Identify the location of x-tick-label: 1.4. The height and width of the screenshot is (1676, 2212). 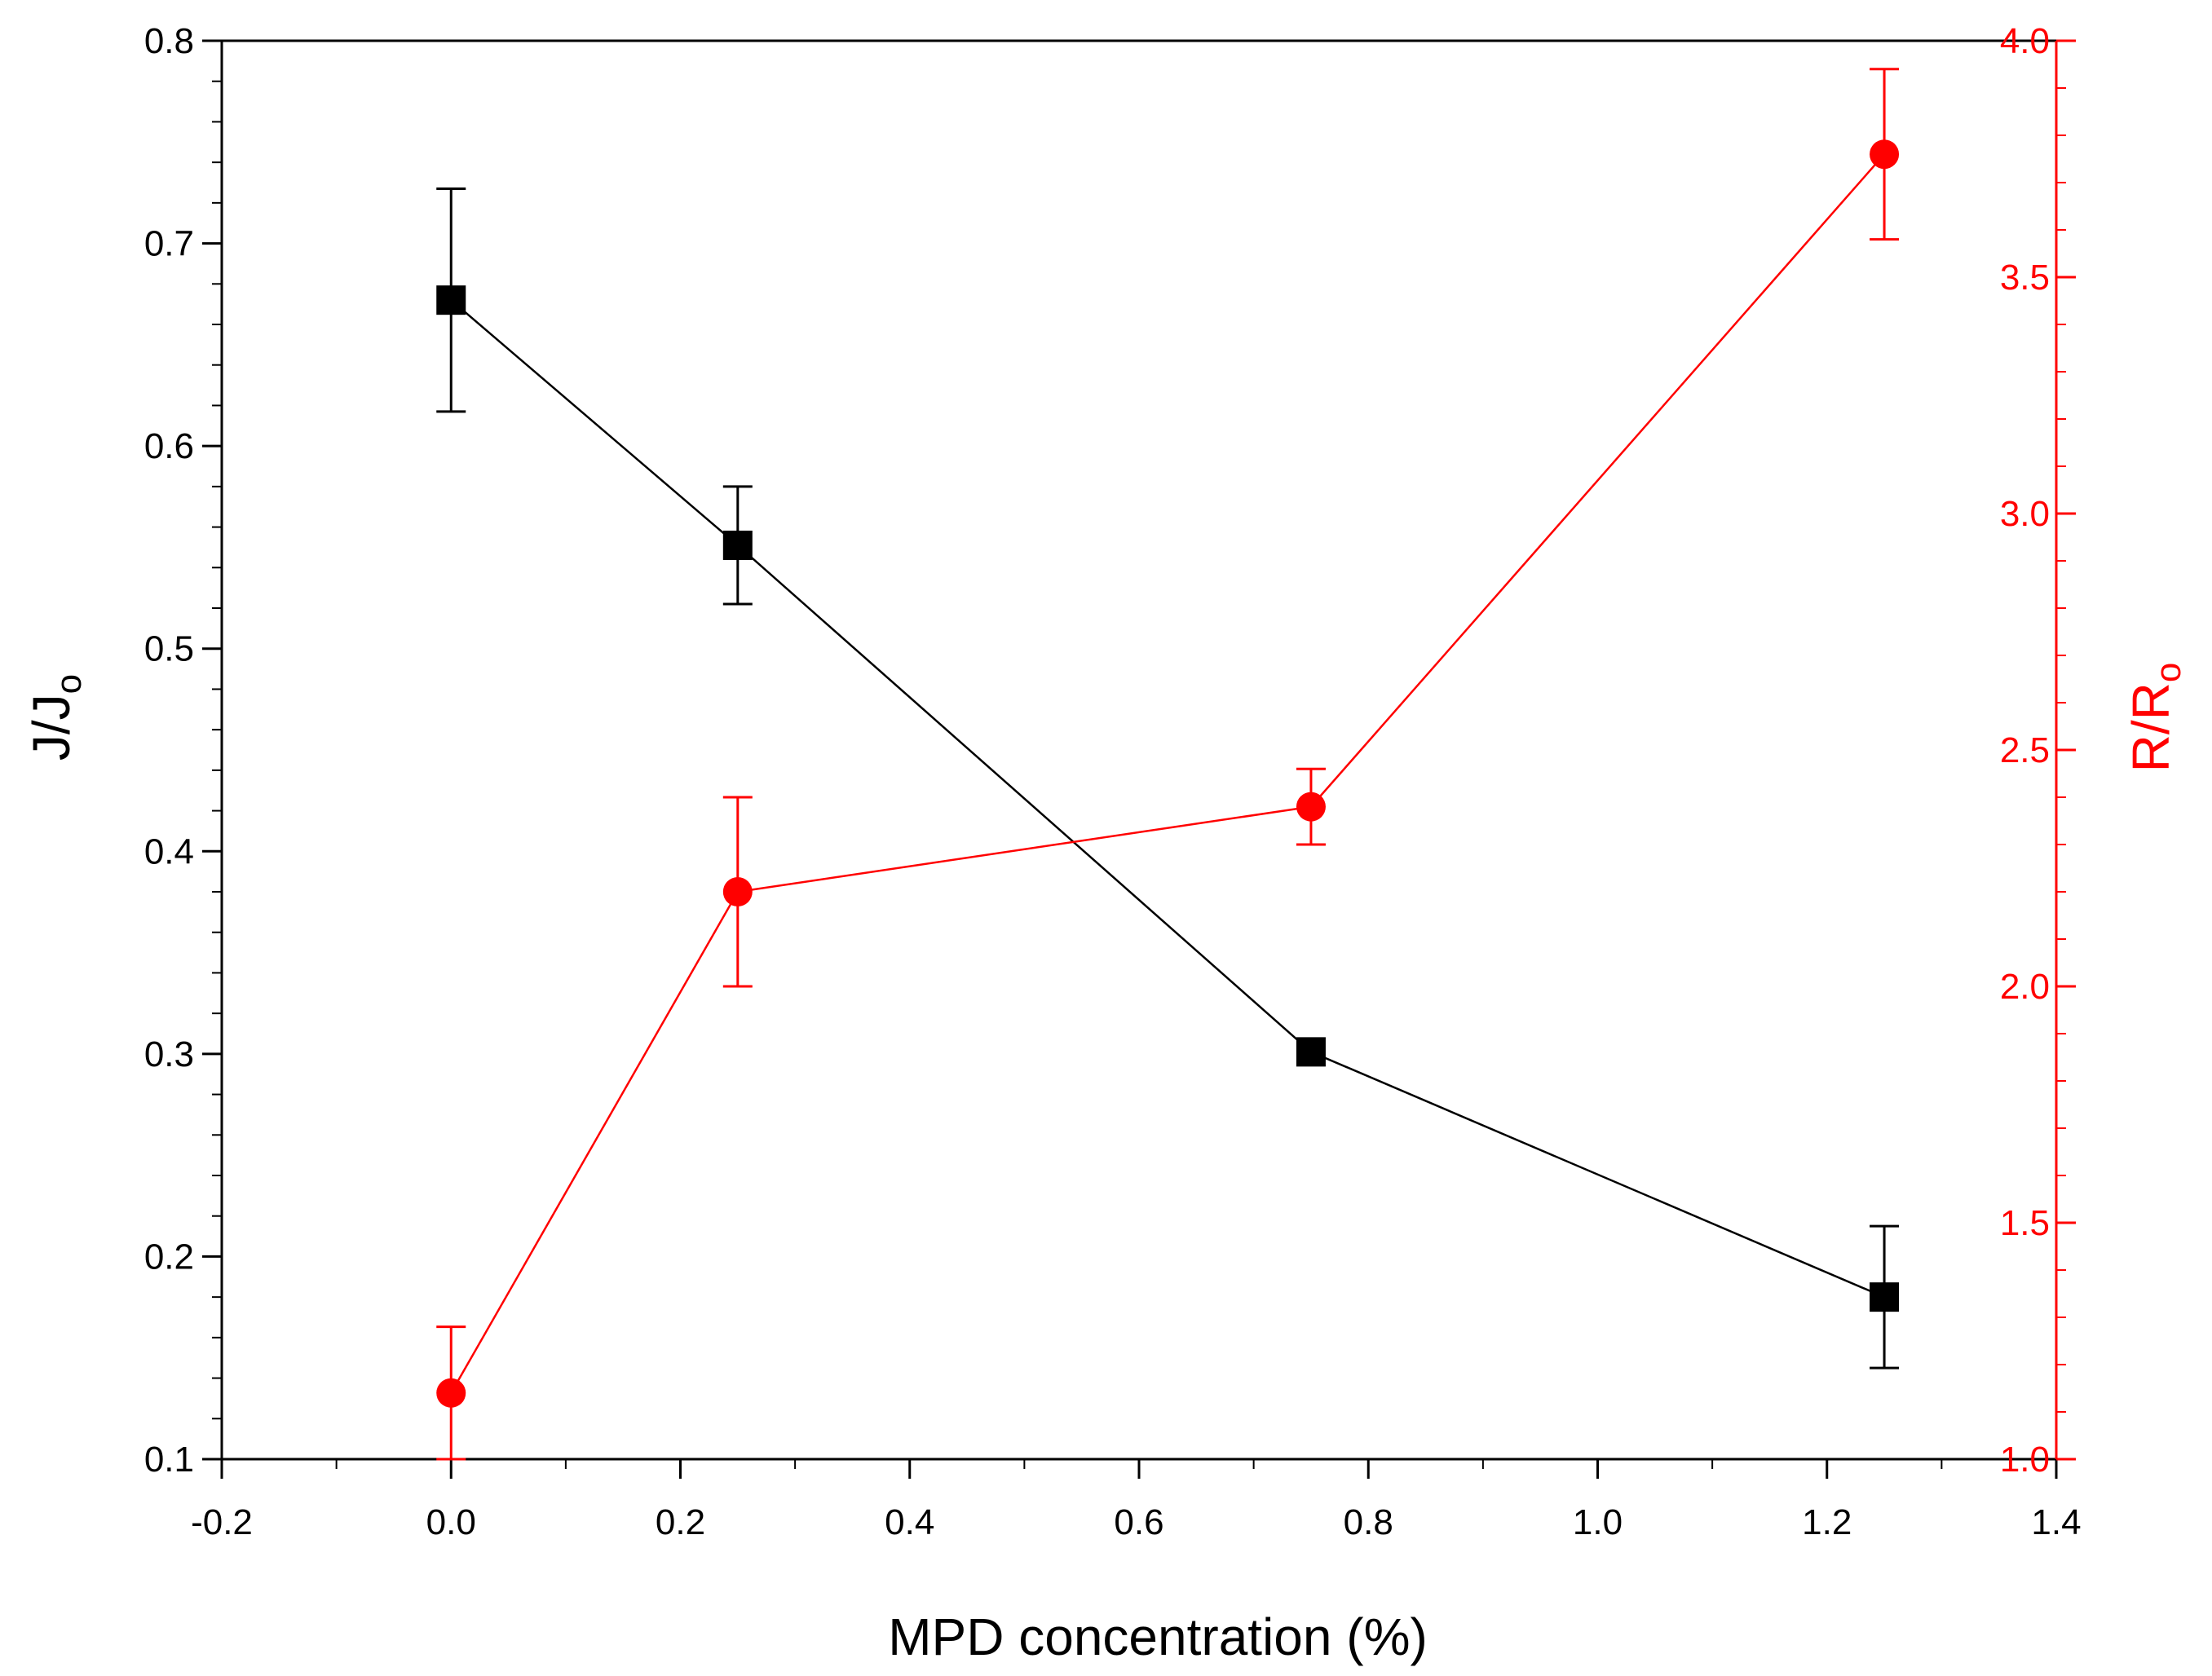
(2056, 1522).